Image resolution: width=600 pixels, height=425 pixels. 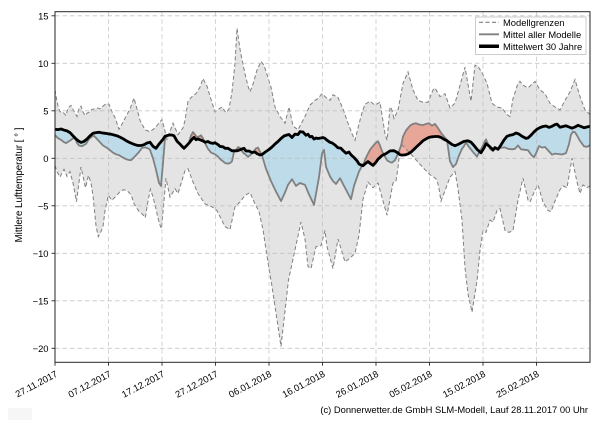 I want to click on svg-text: Modellgrenzen, so click(x=534, y=22).